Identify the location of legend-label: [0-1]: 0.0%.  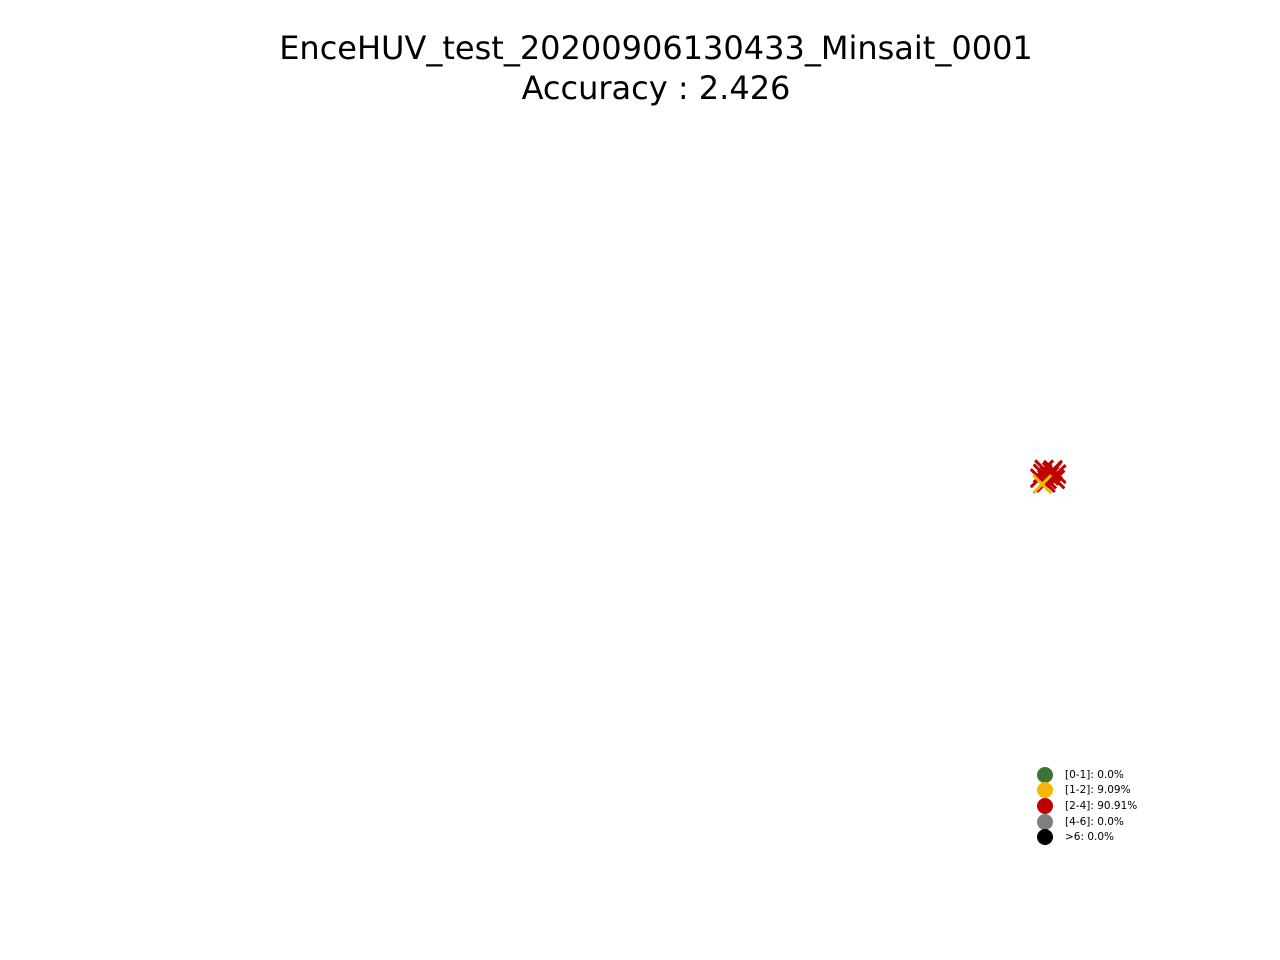
(1094, 774).